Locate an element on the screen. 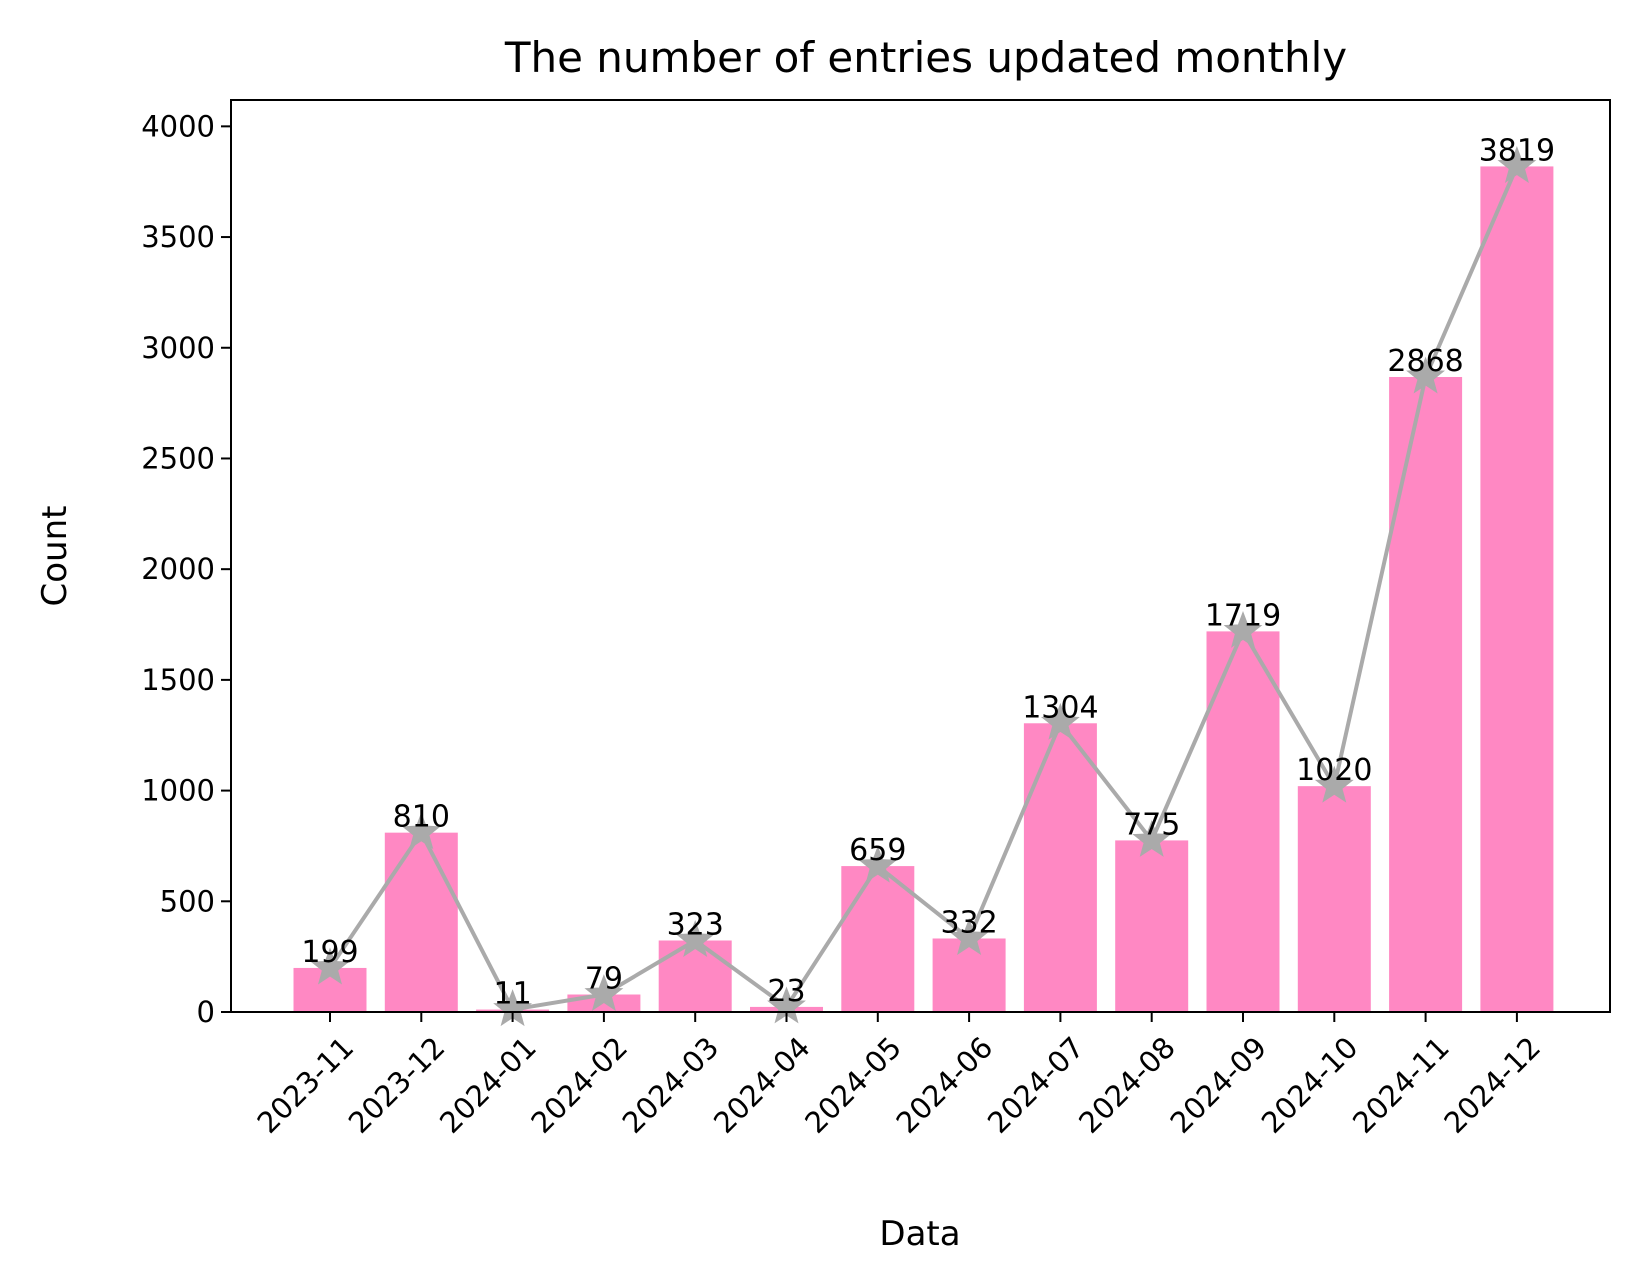  data-label-2024-12: 3819 is located at coordinates (1517, 150).